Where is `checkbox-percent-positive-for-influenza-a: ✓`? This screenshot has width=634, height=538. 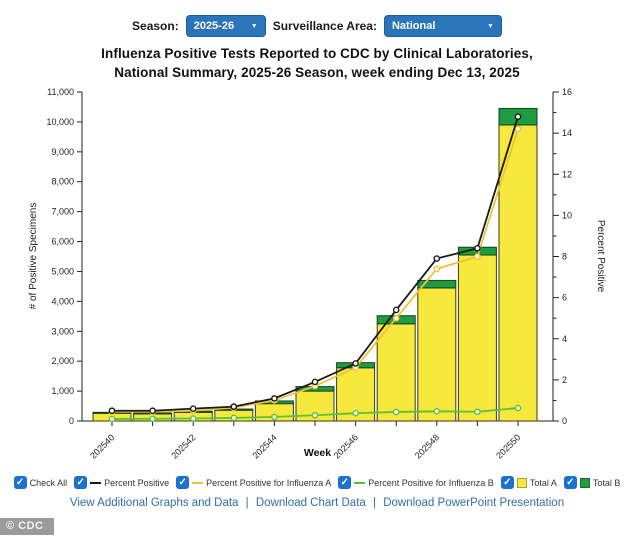 checkbox-percent-positive-for-influenza-a: ✓ is located at coordinates (183, 483).